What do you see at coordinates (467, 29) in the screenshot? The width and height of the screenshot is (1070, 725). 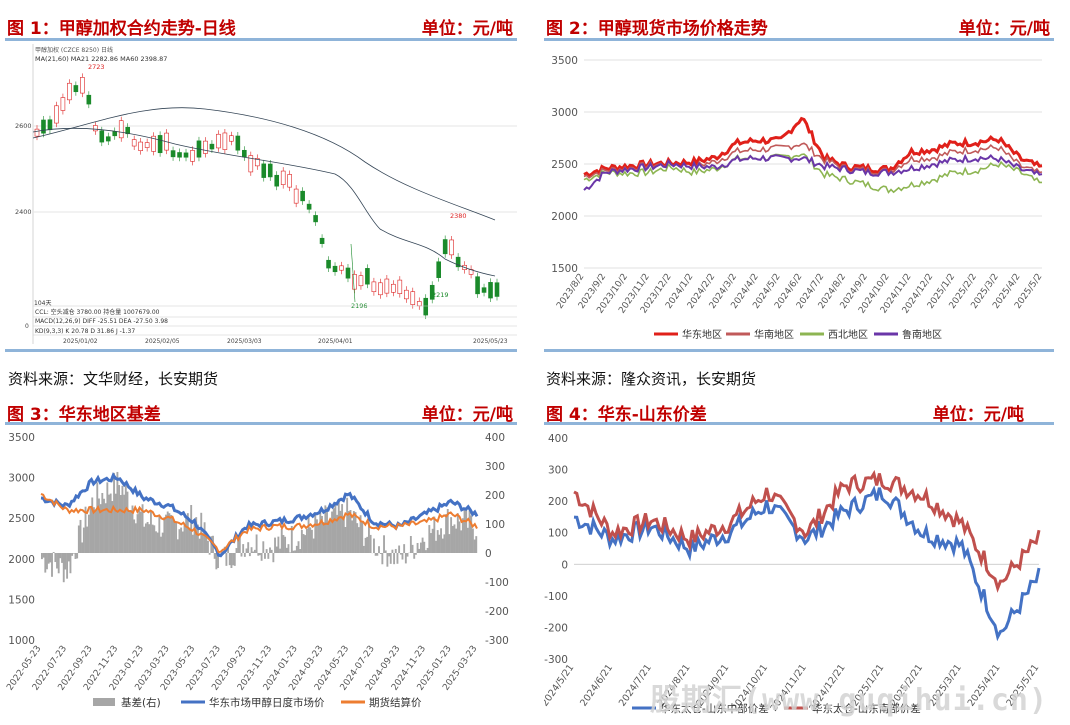 I see `fig1-unit: 单位：元/吨` at bounding box center [467, 29].